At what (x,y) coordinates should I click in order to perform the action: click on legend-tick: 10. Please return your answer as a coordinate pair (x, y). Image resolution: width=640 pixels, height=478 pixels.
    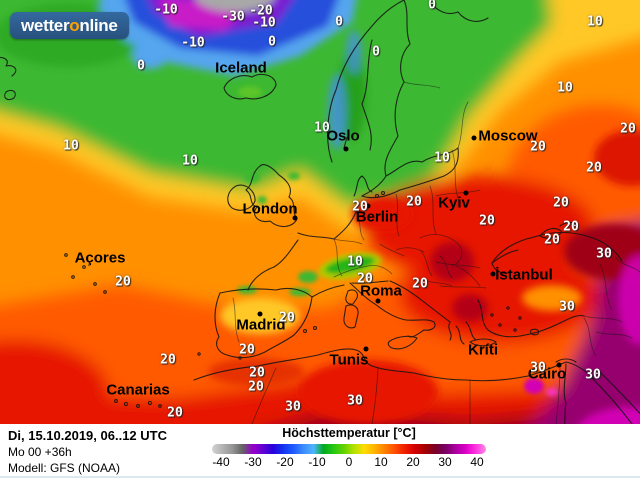
    Looking at the image, I should click on (381, 462).